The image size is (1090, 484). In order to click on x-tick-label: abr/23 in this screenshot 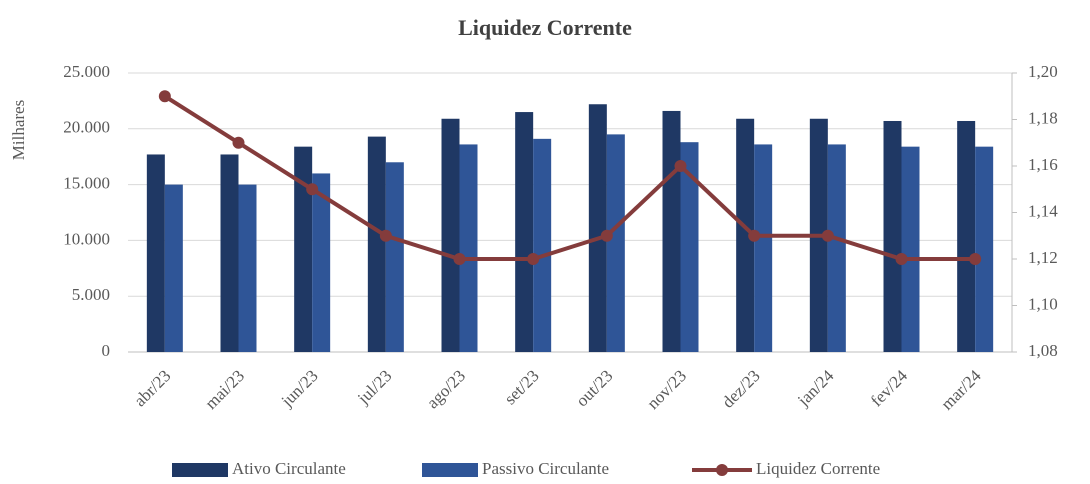, I will do `click(152, 388)`.